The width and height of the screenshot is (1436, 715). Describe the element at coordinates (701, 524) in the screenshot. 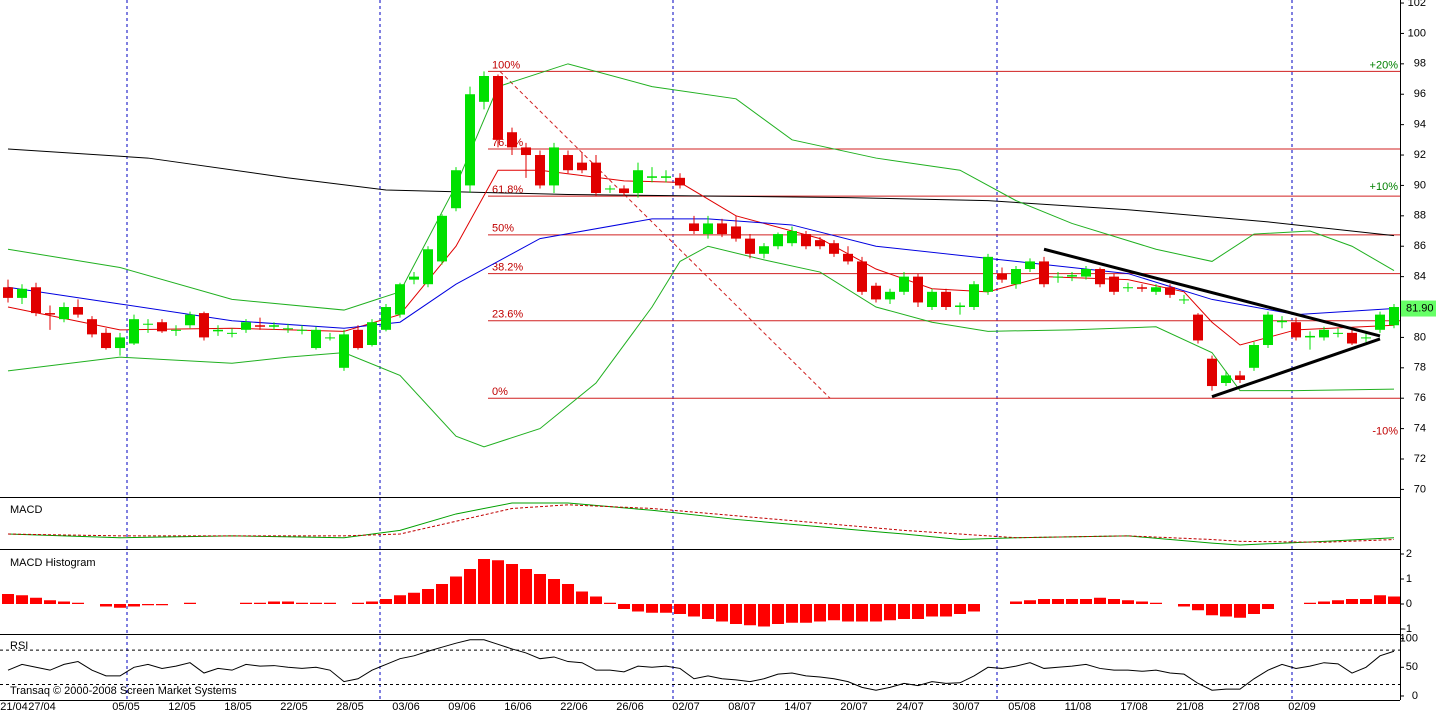

I see `macd-line` at that location.